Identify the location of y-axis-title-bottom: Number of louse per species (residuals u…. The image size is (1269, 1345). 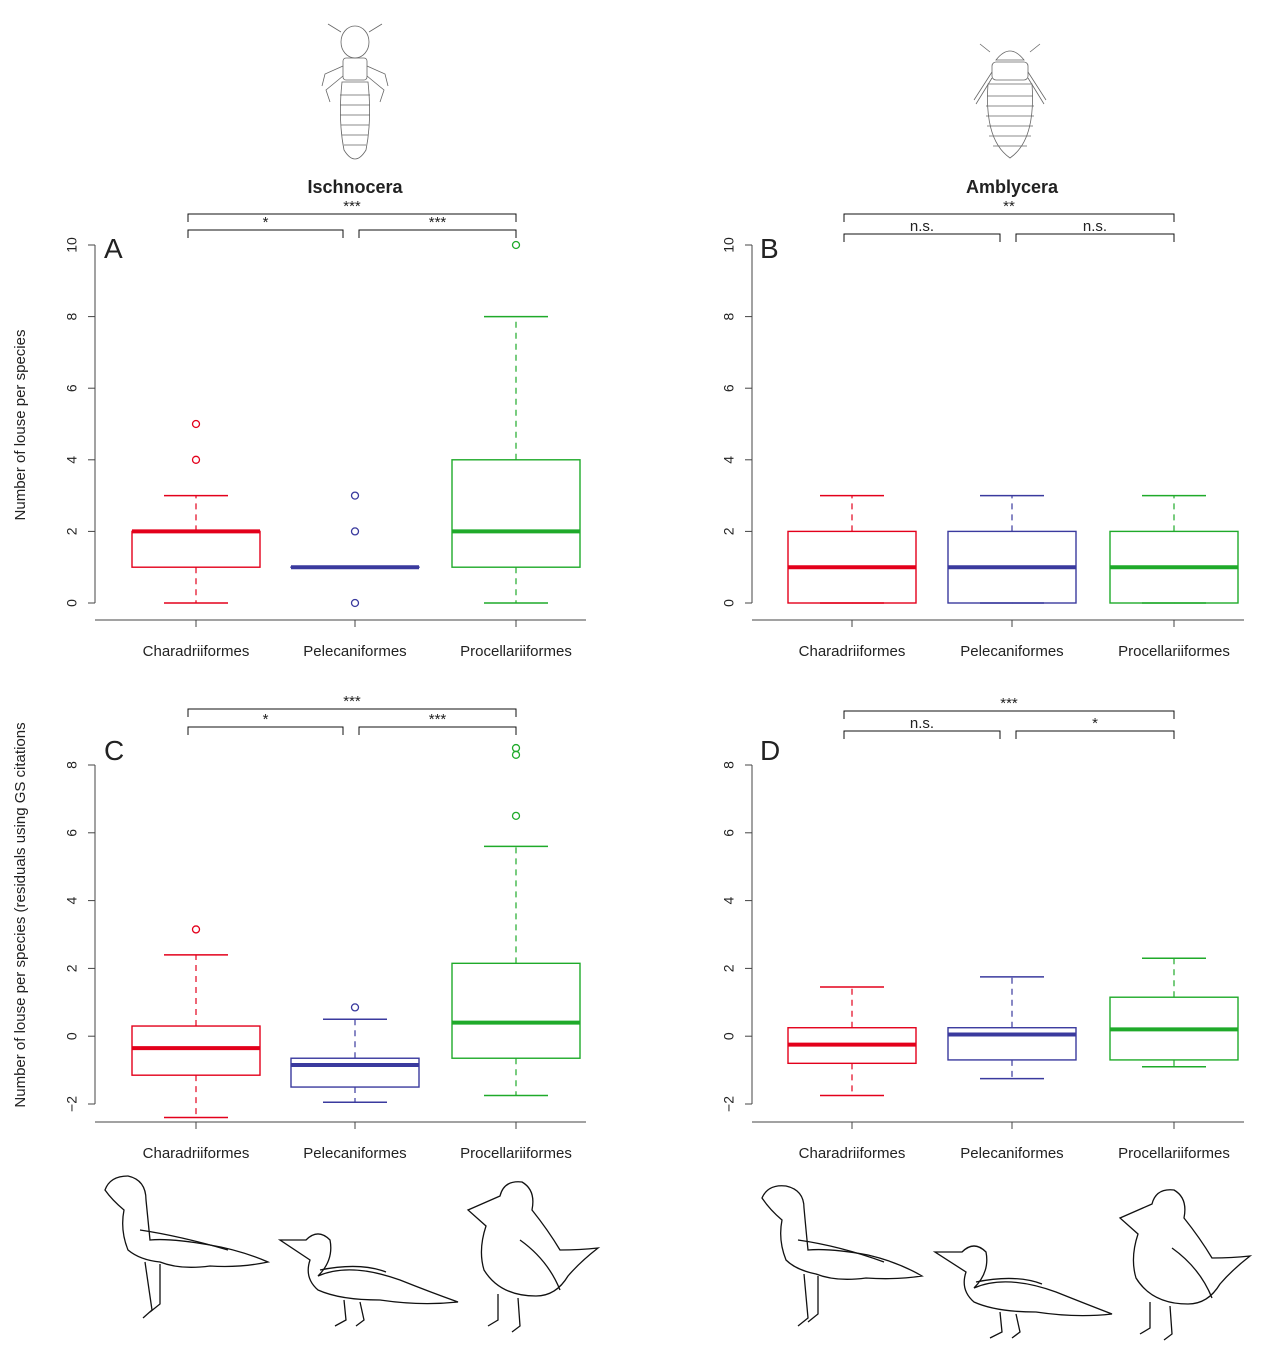
(20, 914).